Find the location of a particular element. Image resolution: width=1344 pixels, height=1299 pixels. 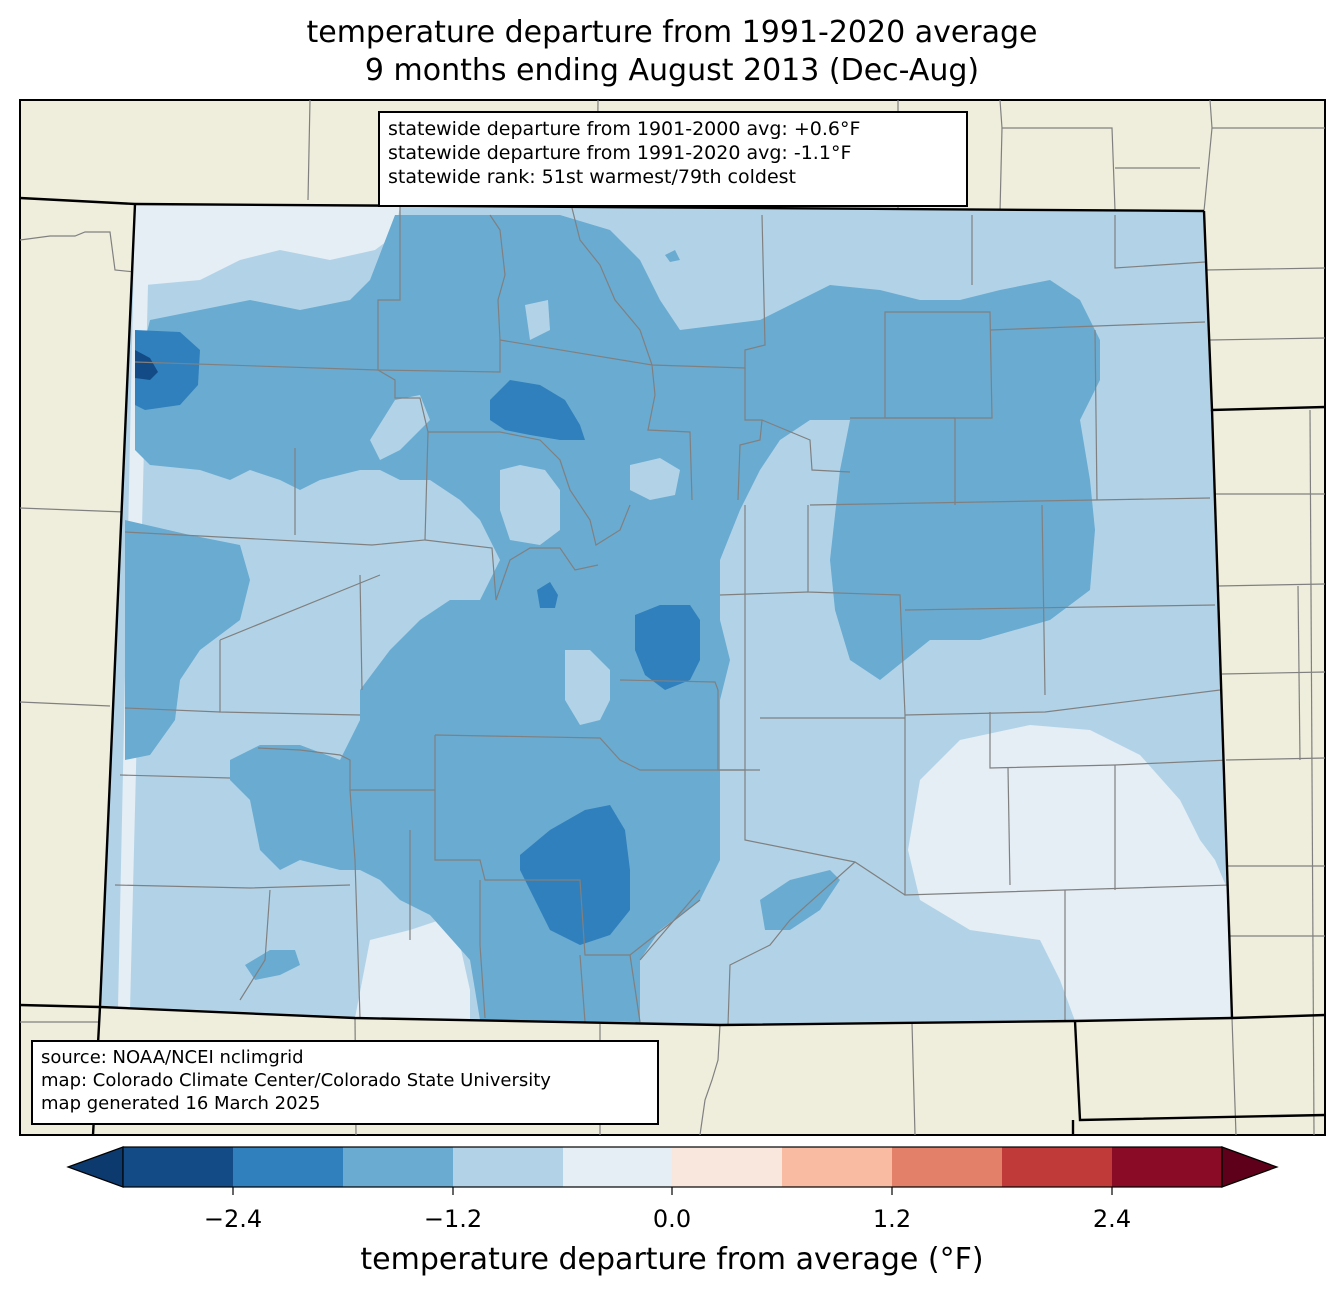

title-line-2: 9 months ending August 2013 (Dec-Aug) is located at coordinates (672, 70).